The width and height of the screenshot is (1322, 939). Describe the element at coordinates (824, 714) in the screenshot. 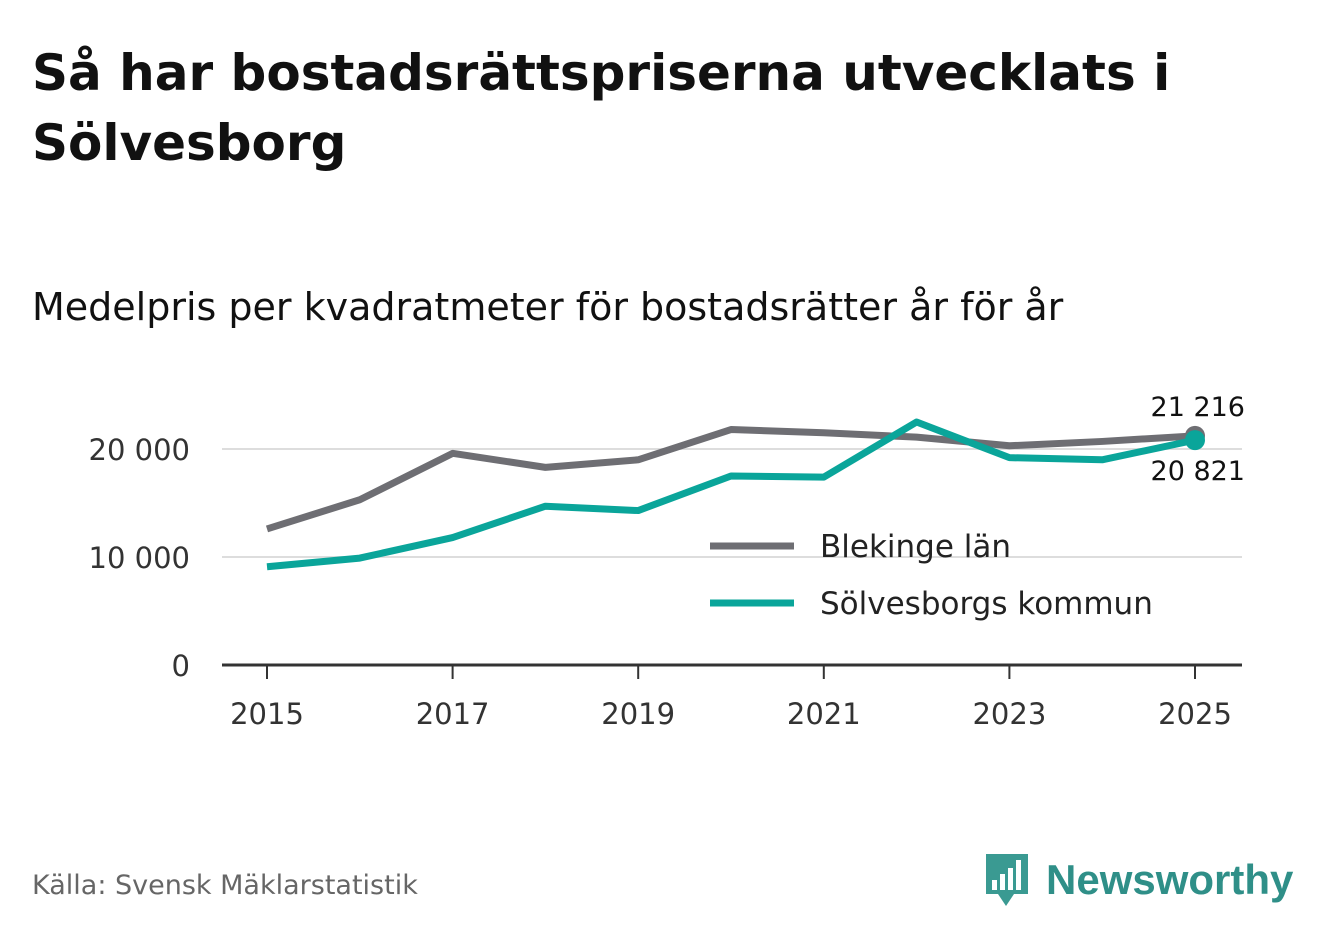

I see `x-tick-label: 2021` at that location.